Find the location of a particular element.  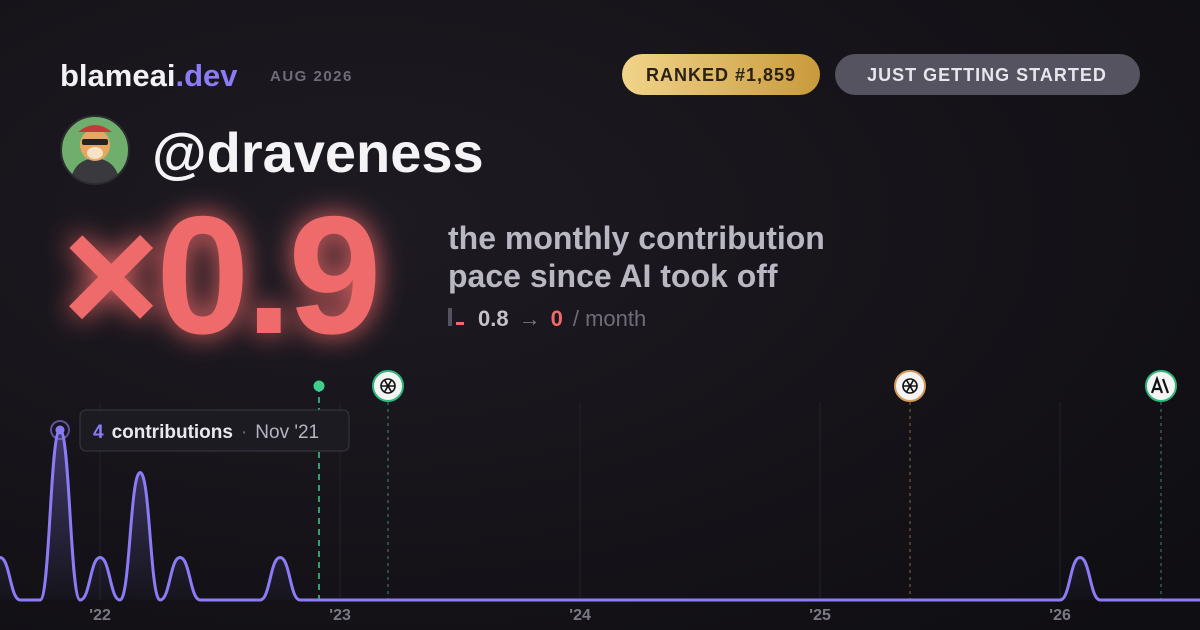

avatar-ring is located at coordinates (95, 150).